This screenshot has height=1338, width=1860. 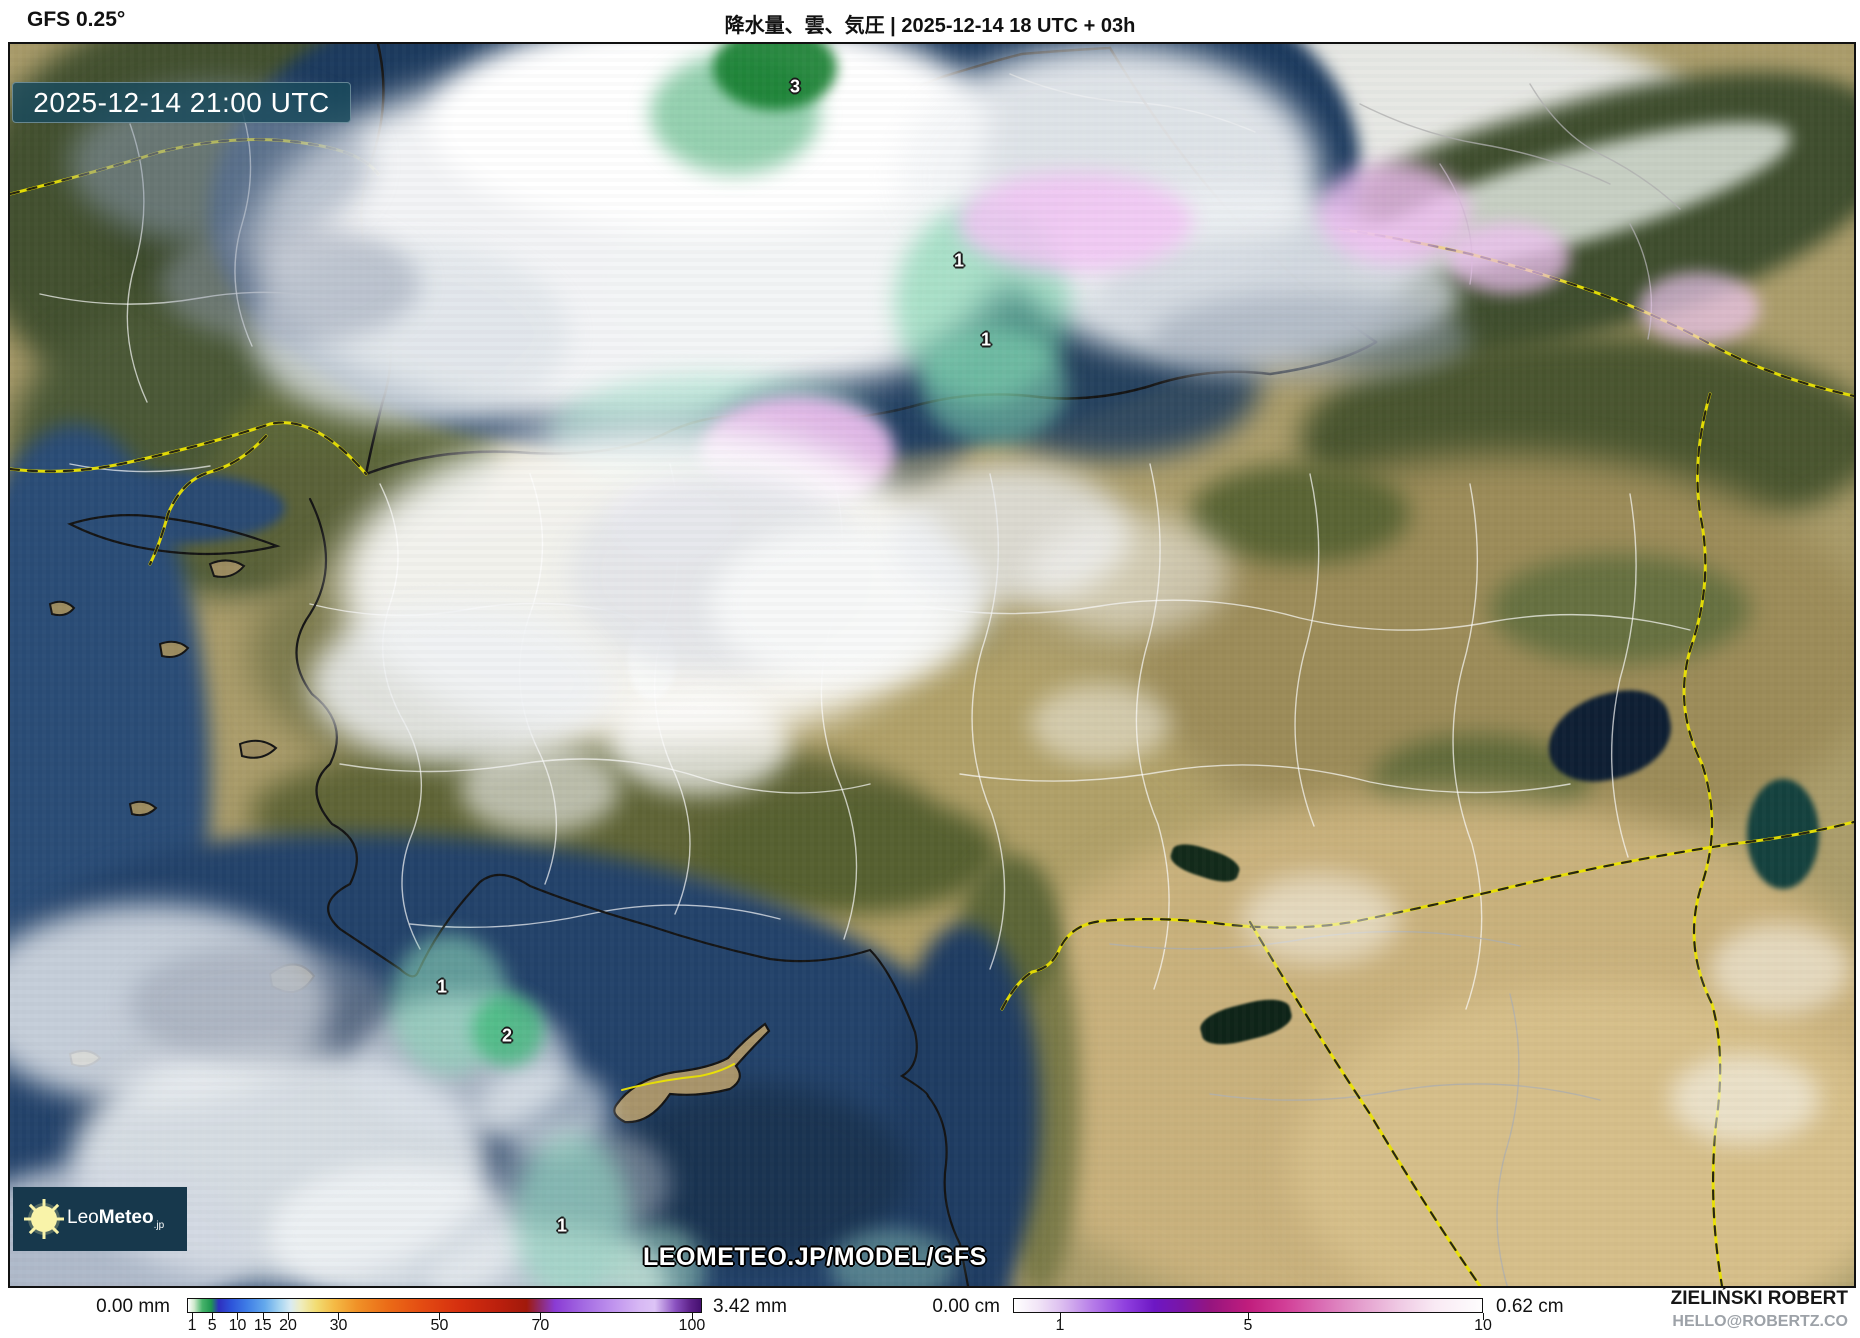 What do you see at coordinates (338, 1325) in the screenshot?
I see `legend-tick-label: 30` at bounding box center [338, 1325].